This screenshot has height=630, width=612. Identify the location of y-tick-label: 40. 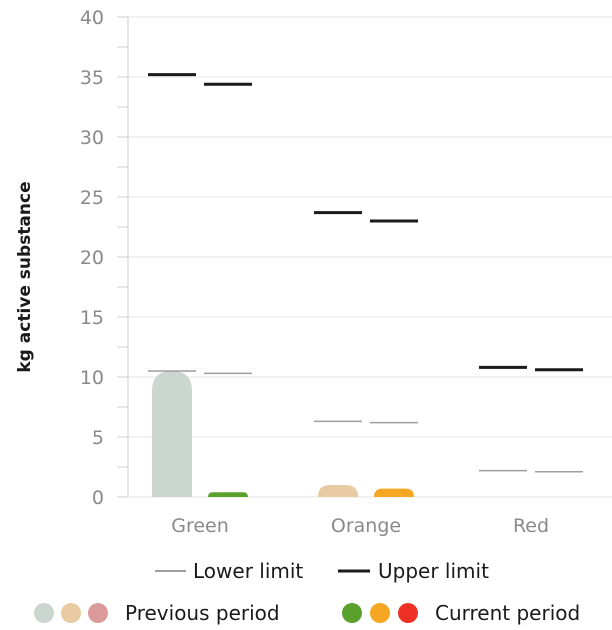
(92, 18).